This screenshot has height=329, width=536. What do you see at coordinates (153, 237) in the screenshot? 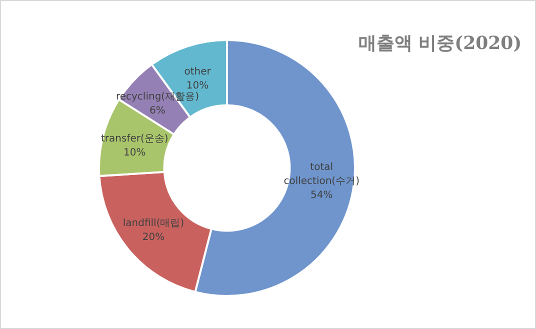
I see `data-label: 20%` at bounding box center [153, 237].